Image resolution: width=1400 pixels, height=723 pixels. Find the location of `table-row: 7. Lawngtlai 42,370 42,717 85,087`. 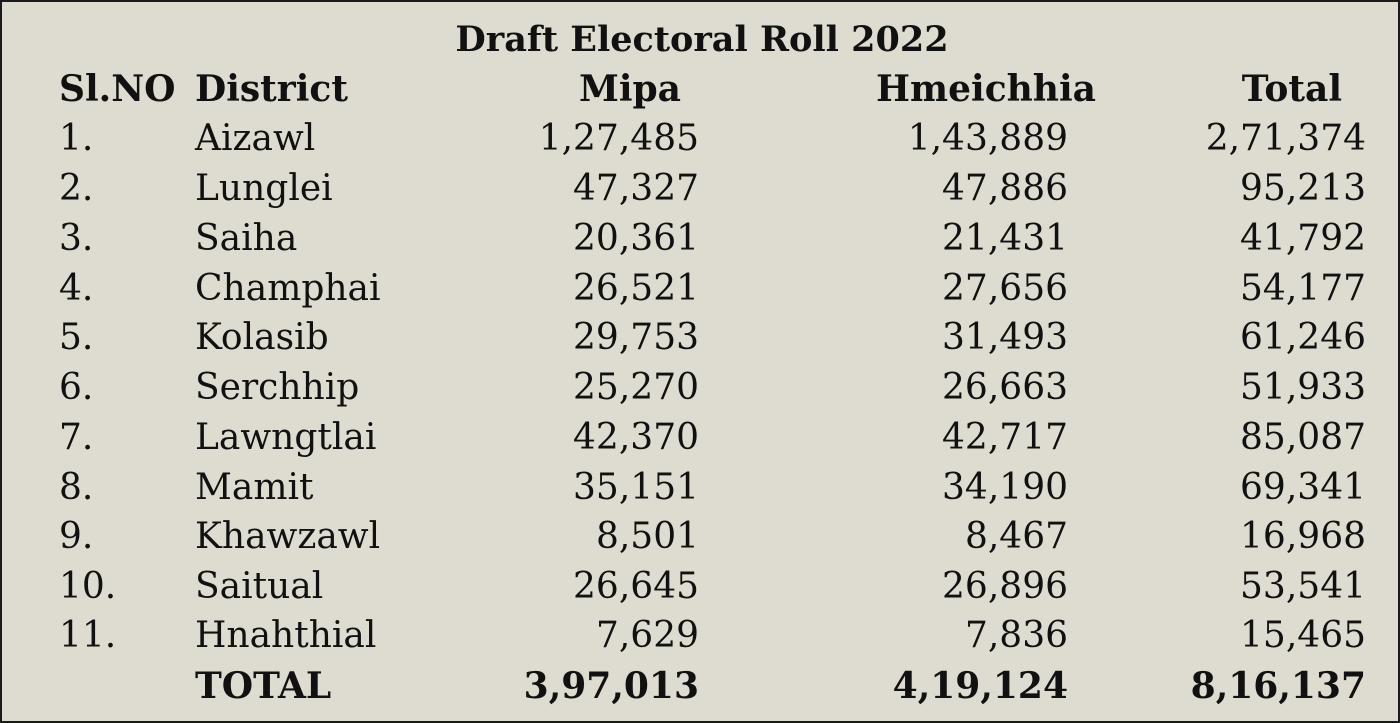

table-row: 7. Lawngtlai 42,370 42,717 85,087 is located at coordinates (700, 438).